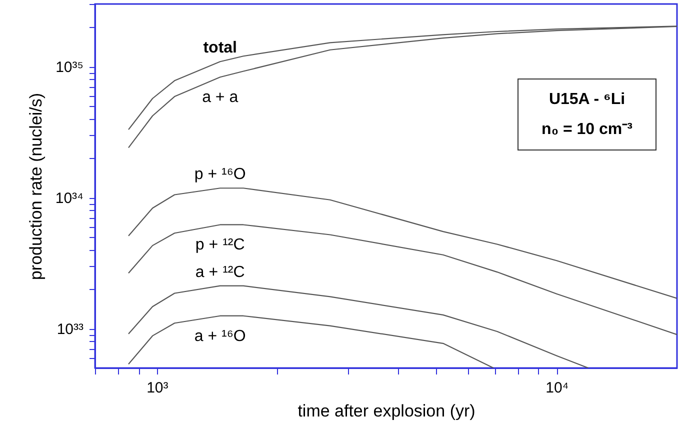 This screenshot has height=434, width=686. What do you see at coordinates (220, 48) in the screenshot?
I see `series-label: total` at bounding box center [220, 48].